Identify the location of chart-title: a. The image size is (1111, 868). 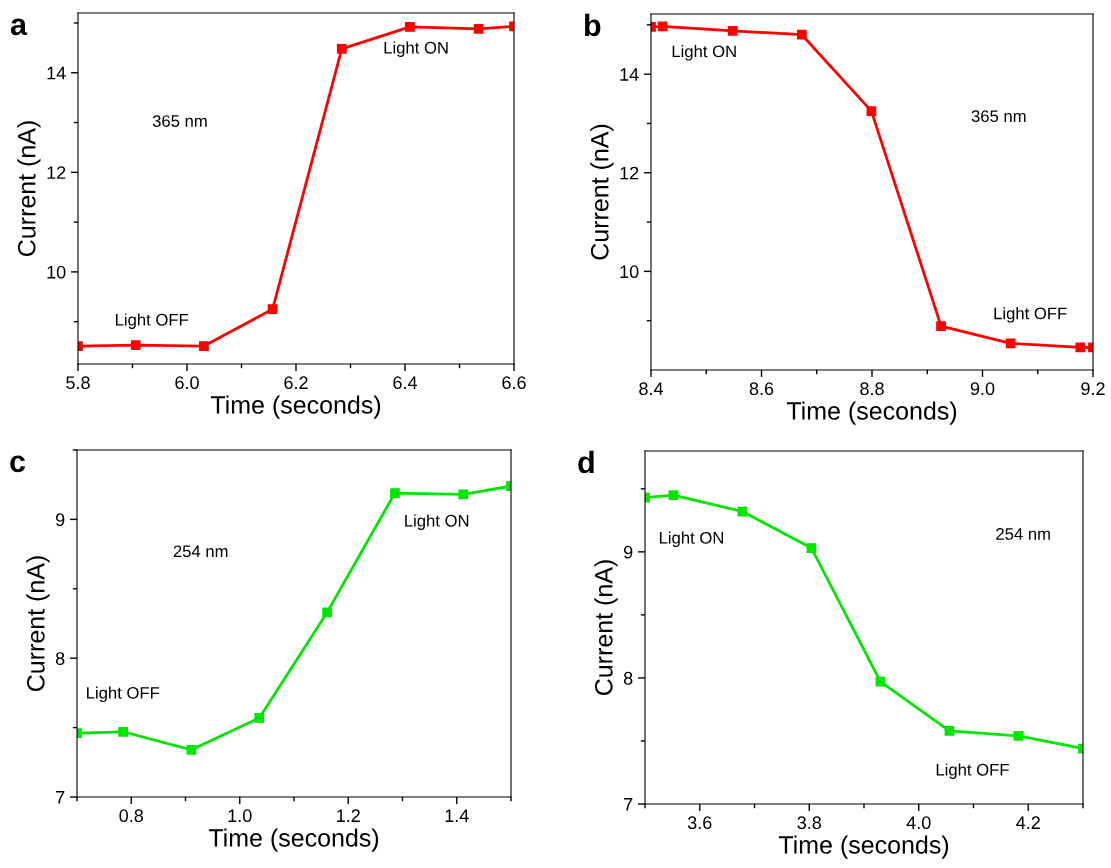
(19, 27).